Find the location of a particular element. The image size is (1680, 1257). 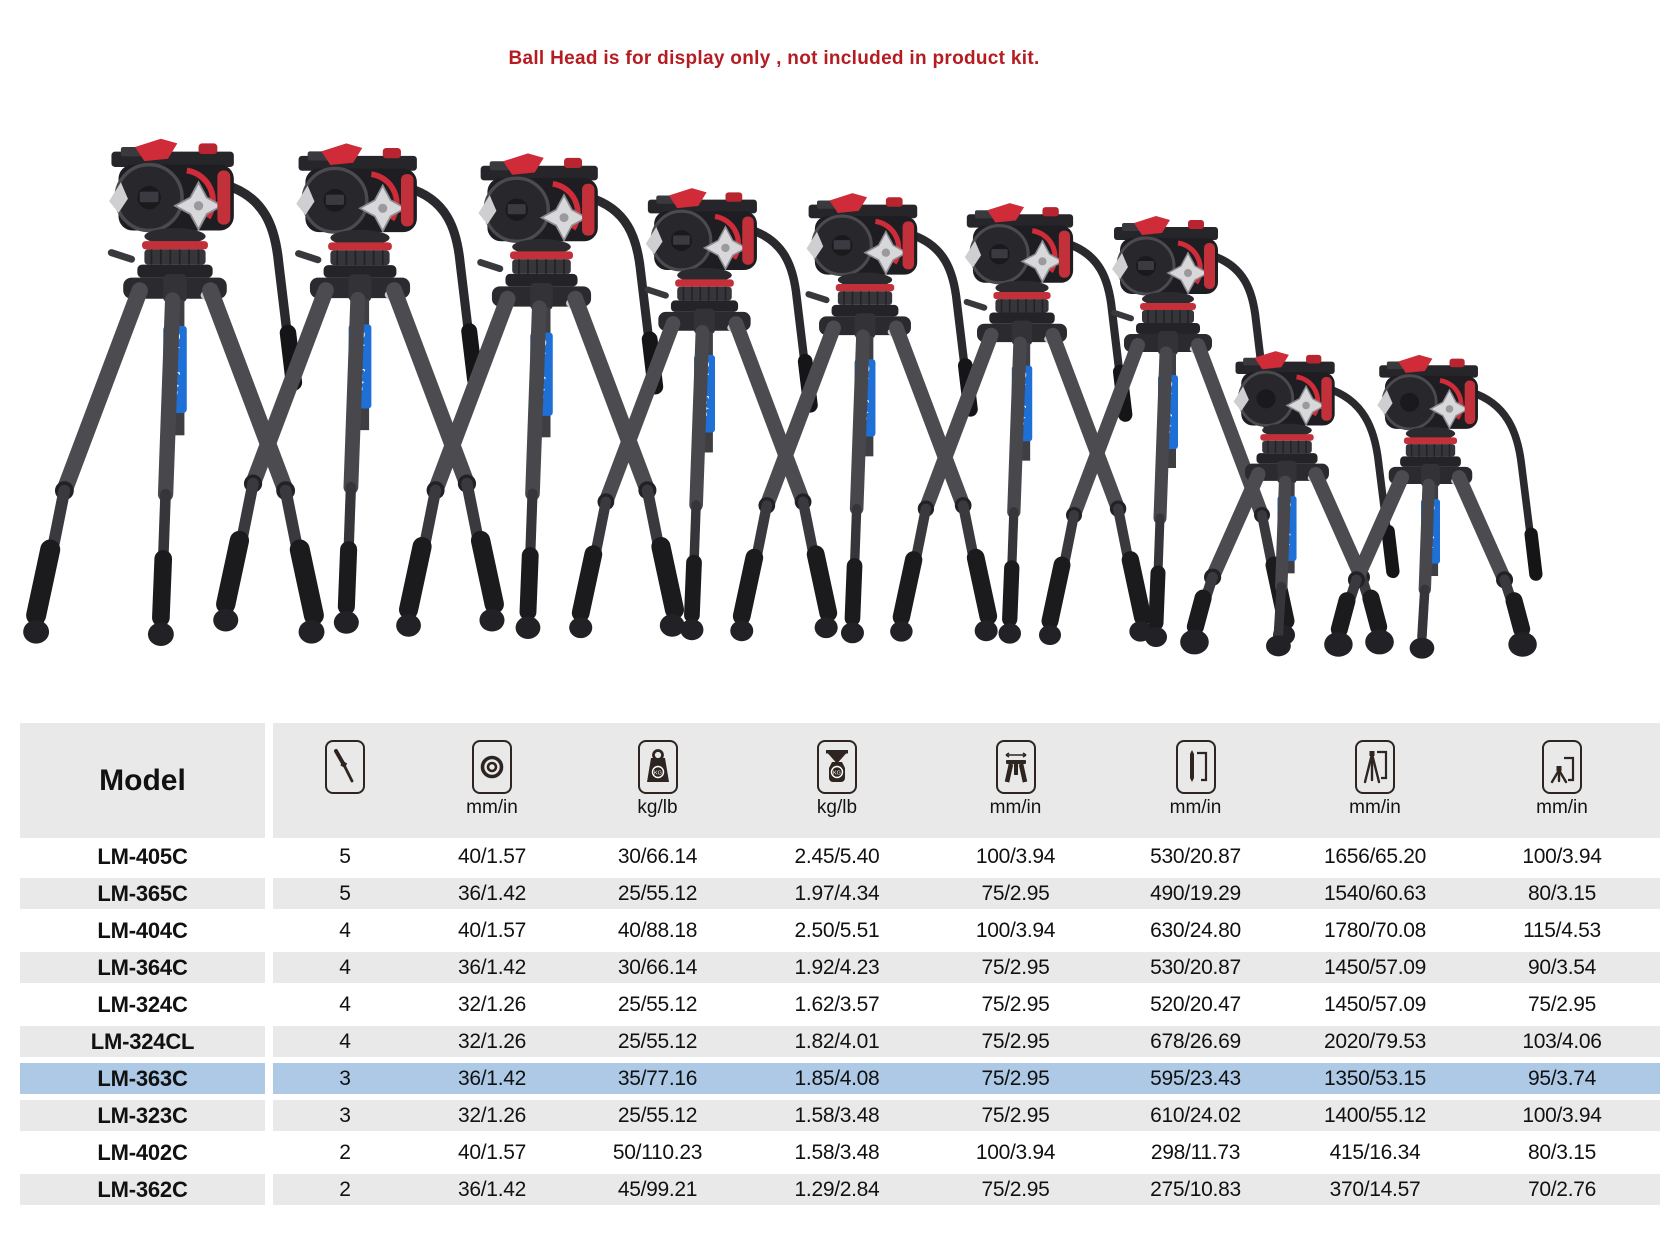

max-height-icon is located at coordinates (1375, 767).